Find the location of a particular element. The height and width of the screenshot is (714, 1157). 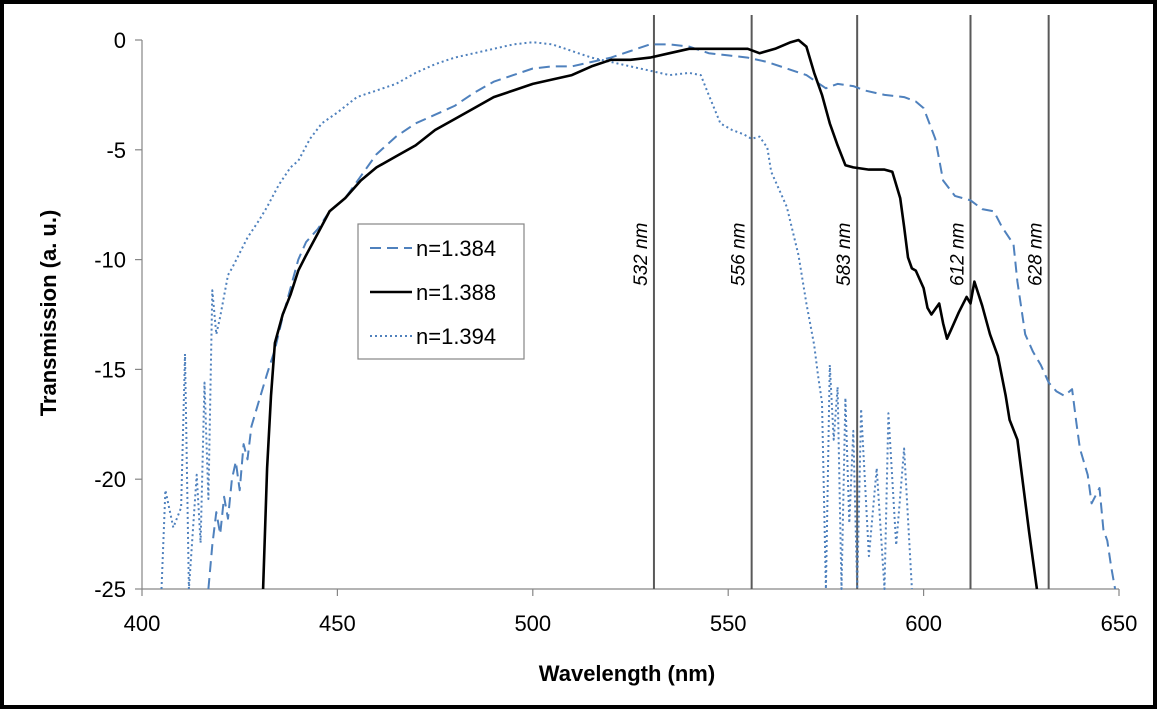

x-tick-label: 650 is located at coordinates (1119, 623).